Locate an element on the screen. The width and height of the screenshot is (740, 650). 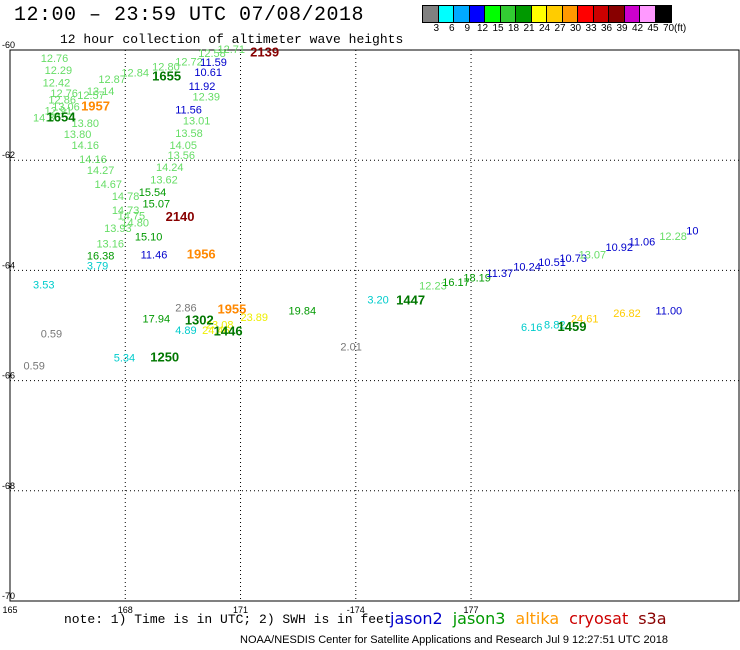
swh-label: 11.59 is located at coordinates (213, 63).